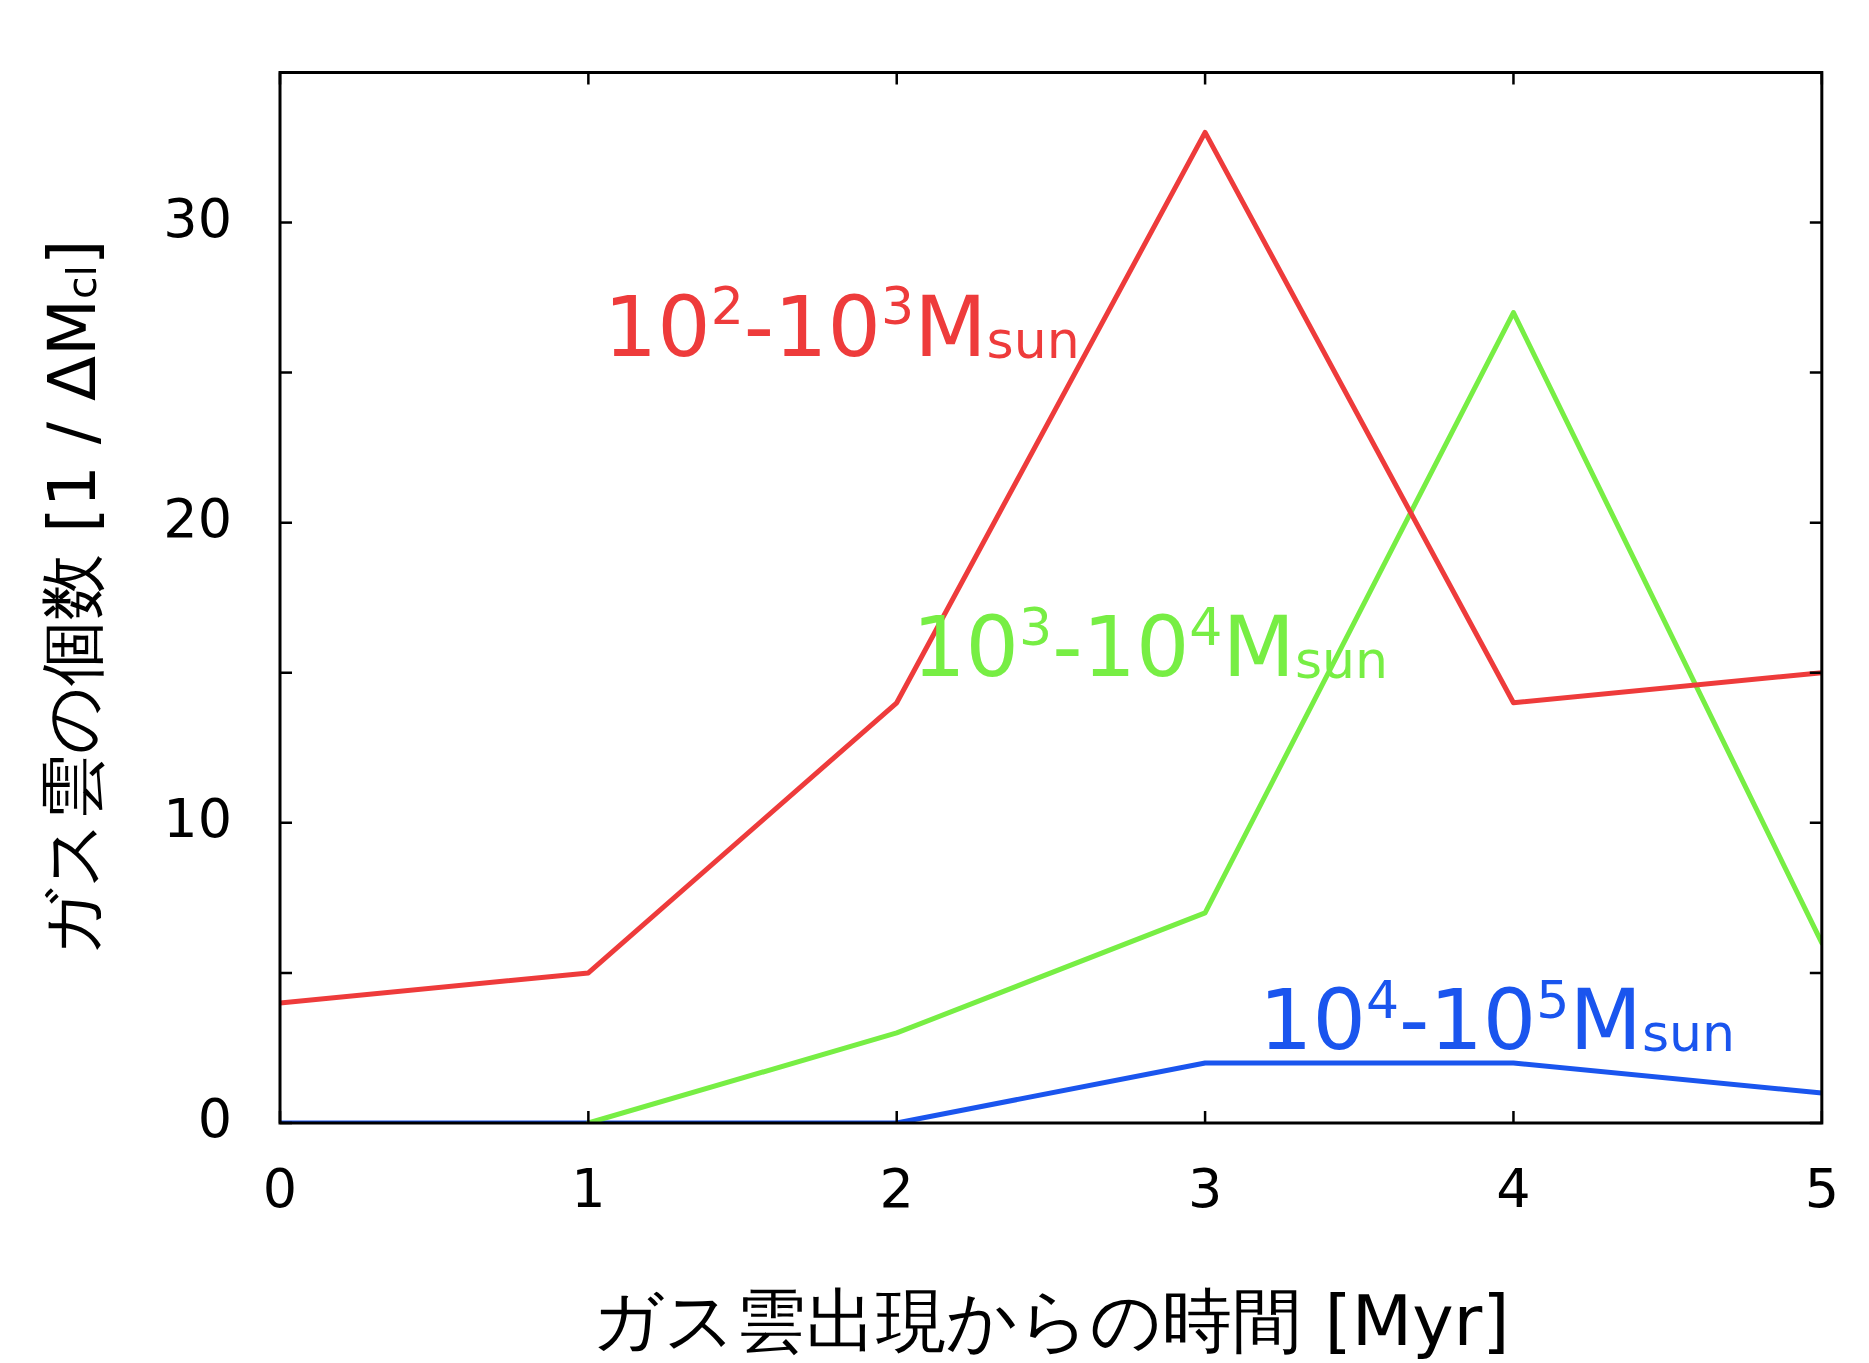 The image size is (1869, 1363). I want to click on x-axis-title: ガス雲出現からの時間 [Myr], so click(1051, 1321).